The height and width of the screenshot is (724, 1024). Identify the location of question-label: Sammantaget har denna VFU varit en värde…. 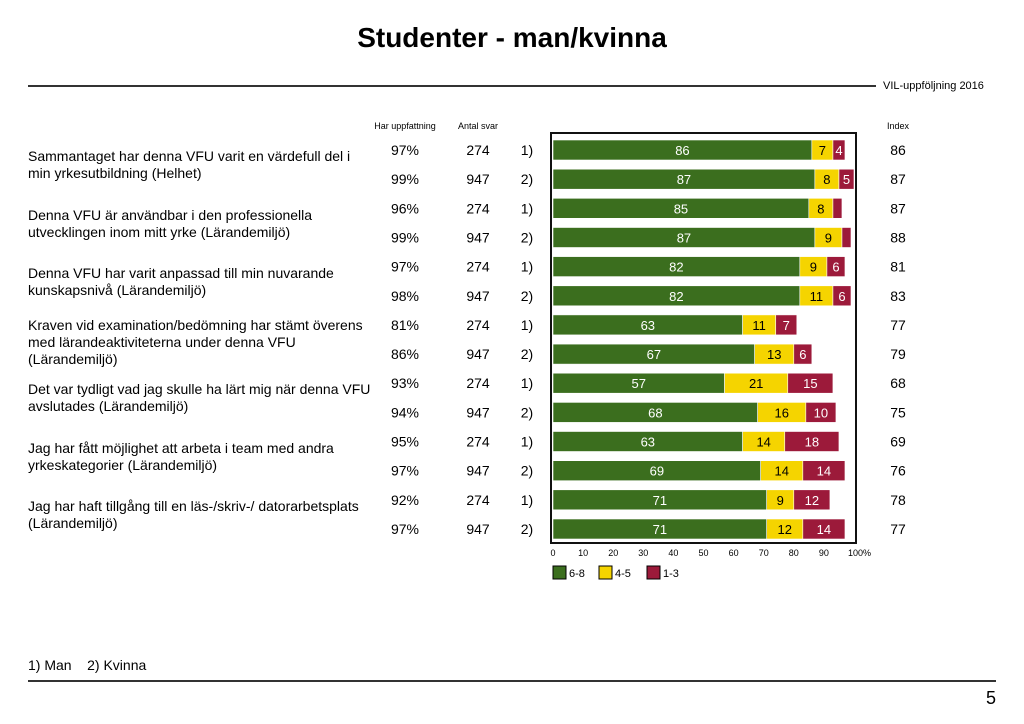
(189, 164).